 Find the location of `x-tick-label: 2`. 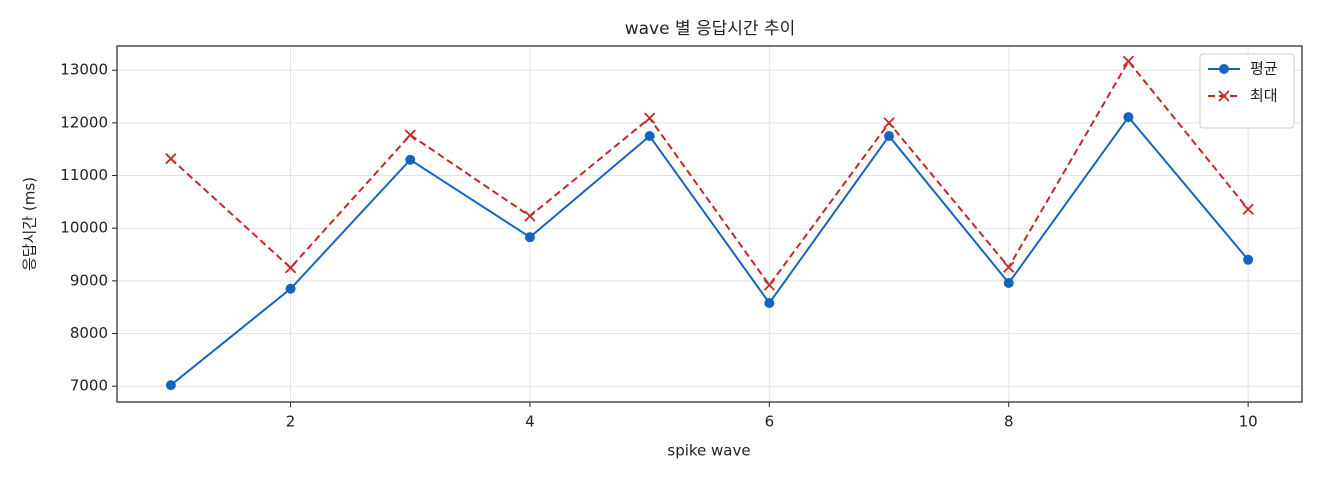

x-tick-label: 2 is located at coordinates (291, 422).